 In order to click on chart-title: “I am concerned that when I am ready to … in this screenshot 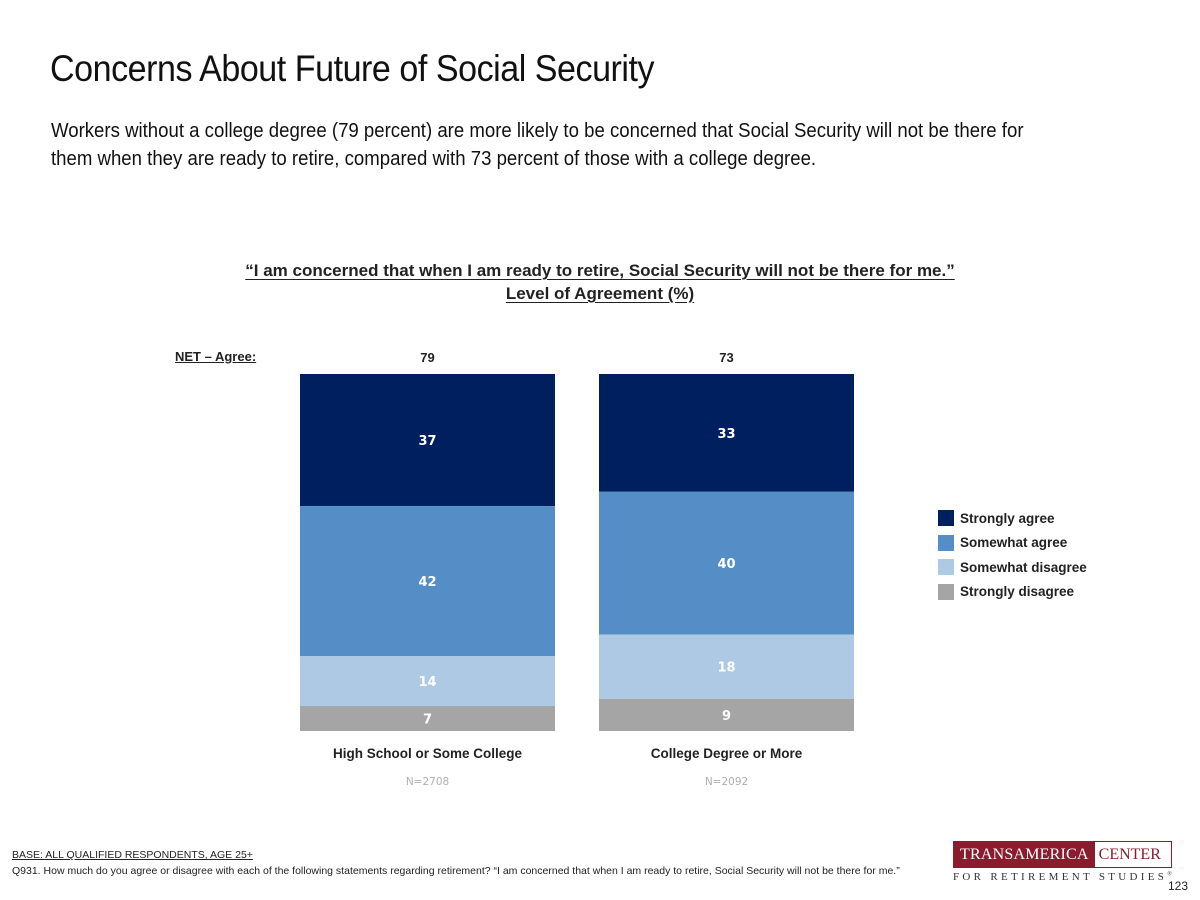, I will do `click(600, 271)`.